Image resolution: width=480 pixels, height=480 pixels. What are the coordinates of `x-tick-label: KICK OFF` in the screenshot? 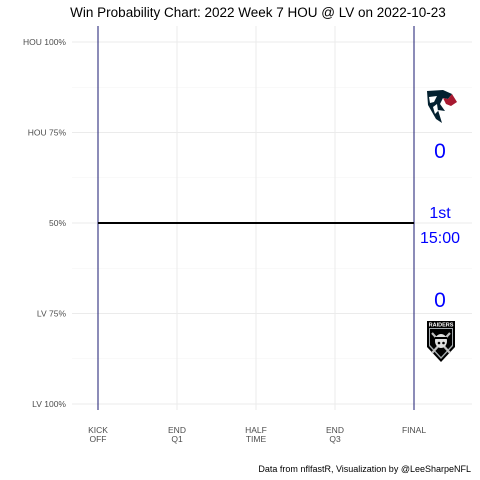 It's located at (98, 434).